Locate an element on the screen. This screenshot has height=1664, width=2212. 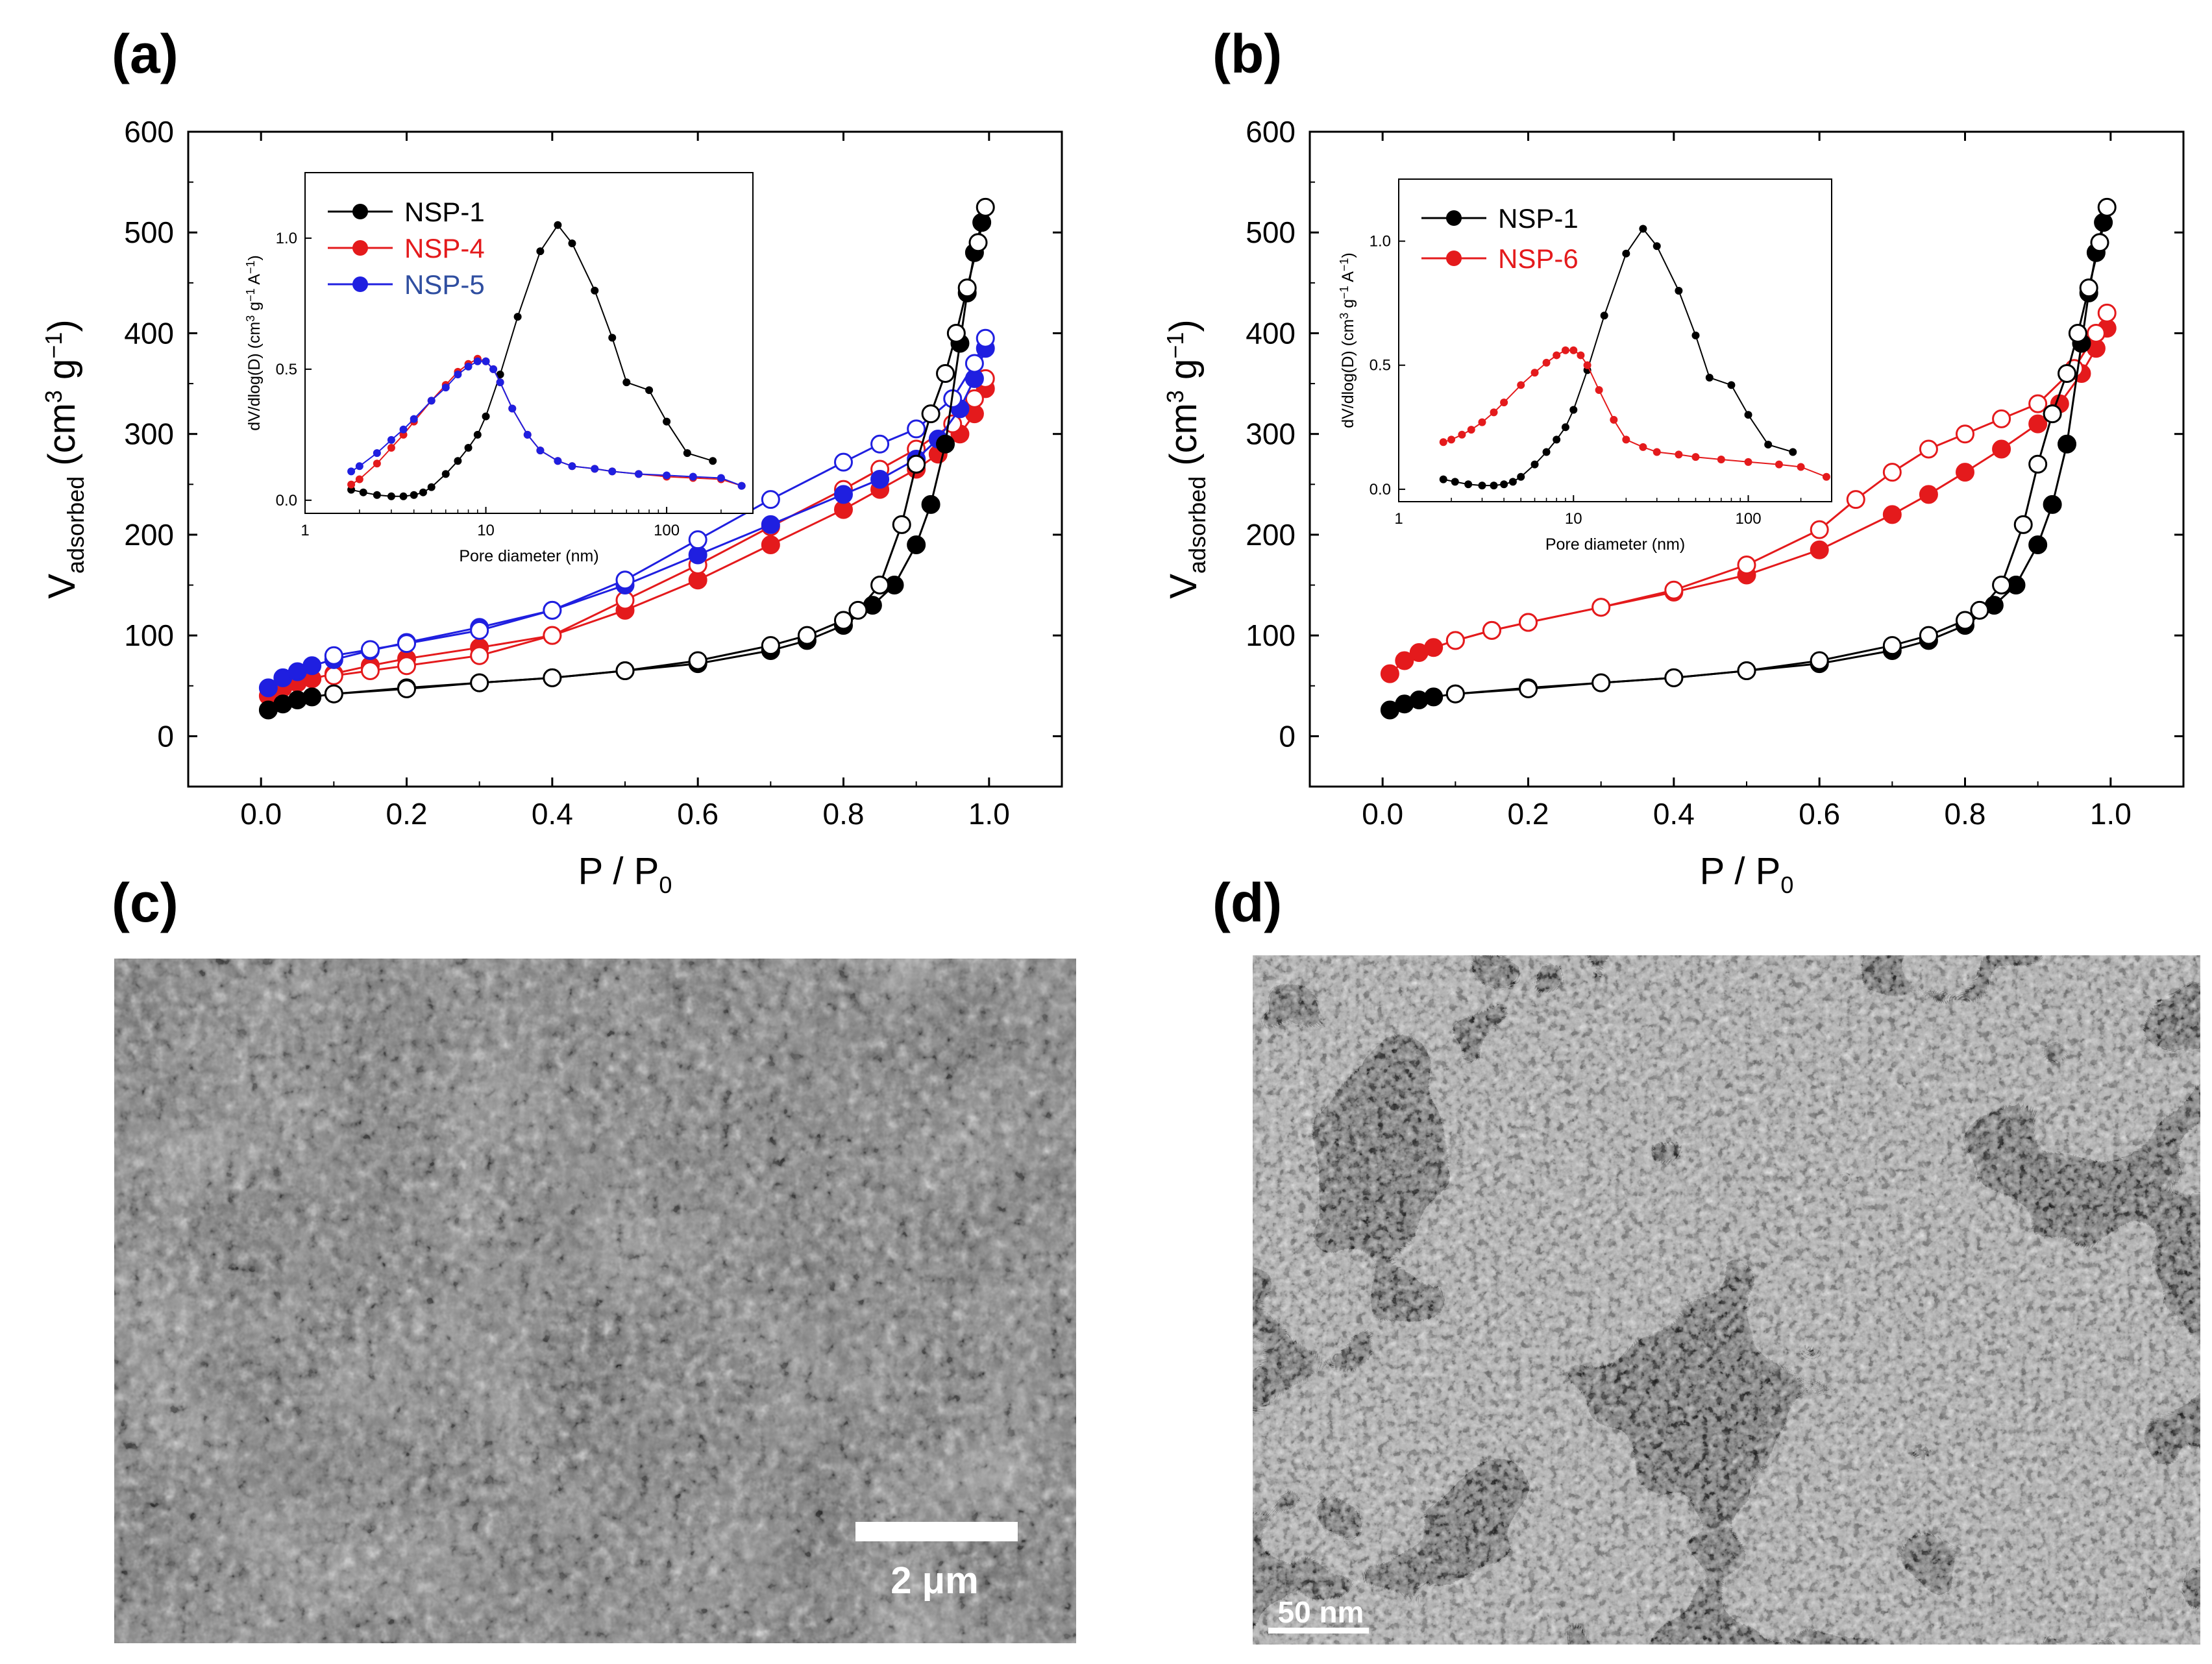
y-tick-label: 200 is located at coordinates (149, 535).